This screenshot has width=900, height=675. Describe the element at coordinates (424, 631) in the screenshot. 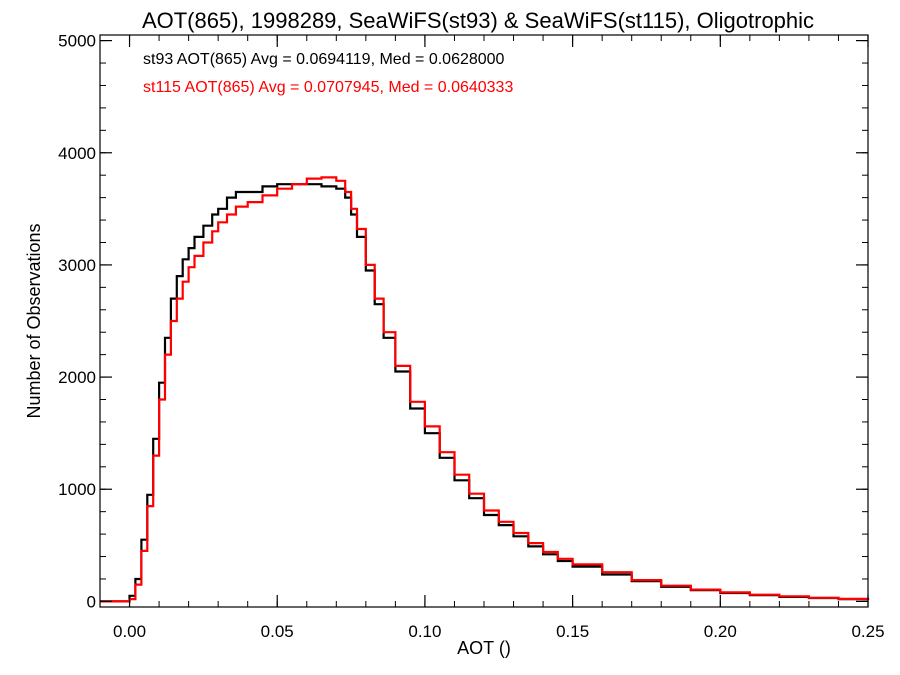

I see `x-tick-label: 0.10` at that location.